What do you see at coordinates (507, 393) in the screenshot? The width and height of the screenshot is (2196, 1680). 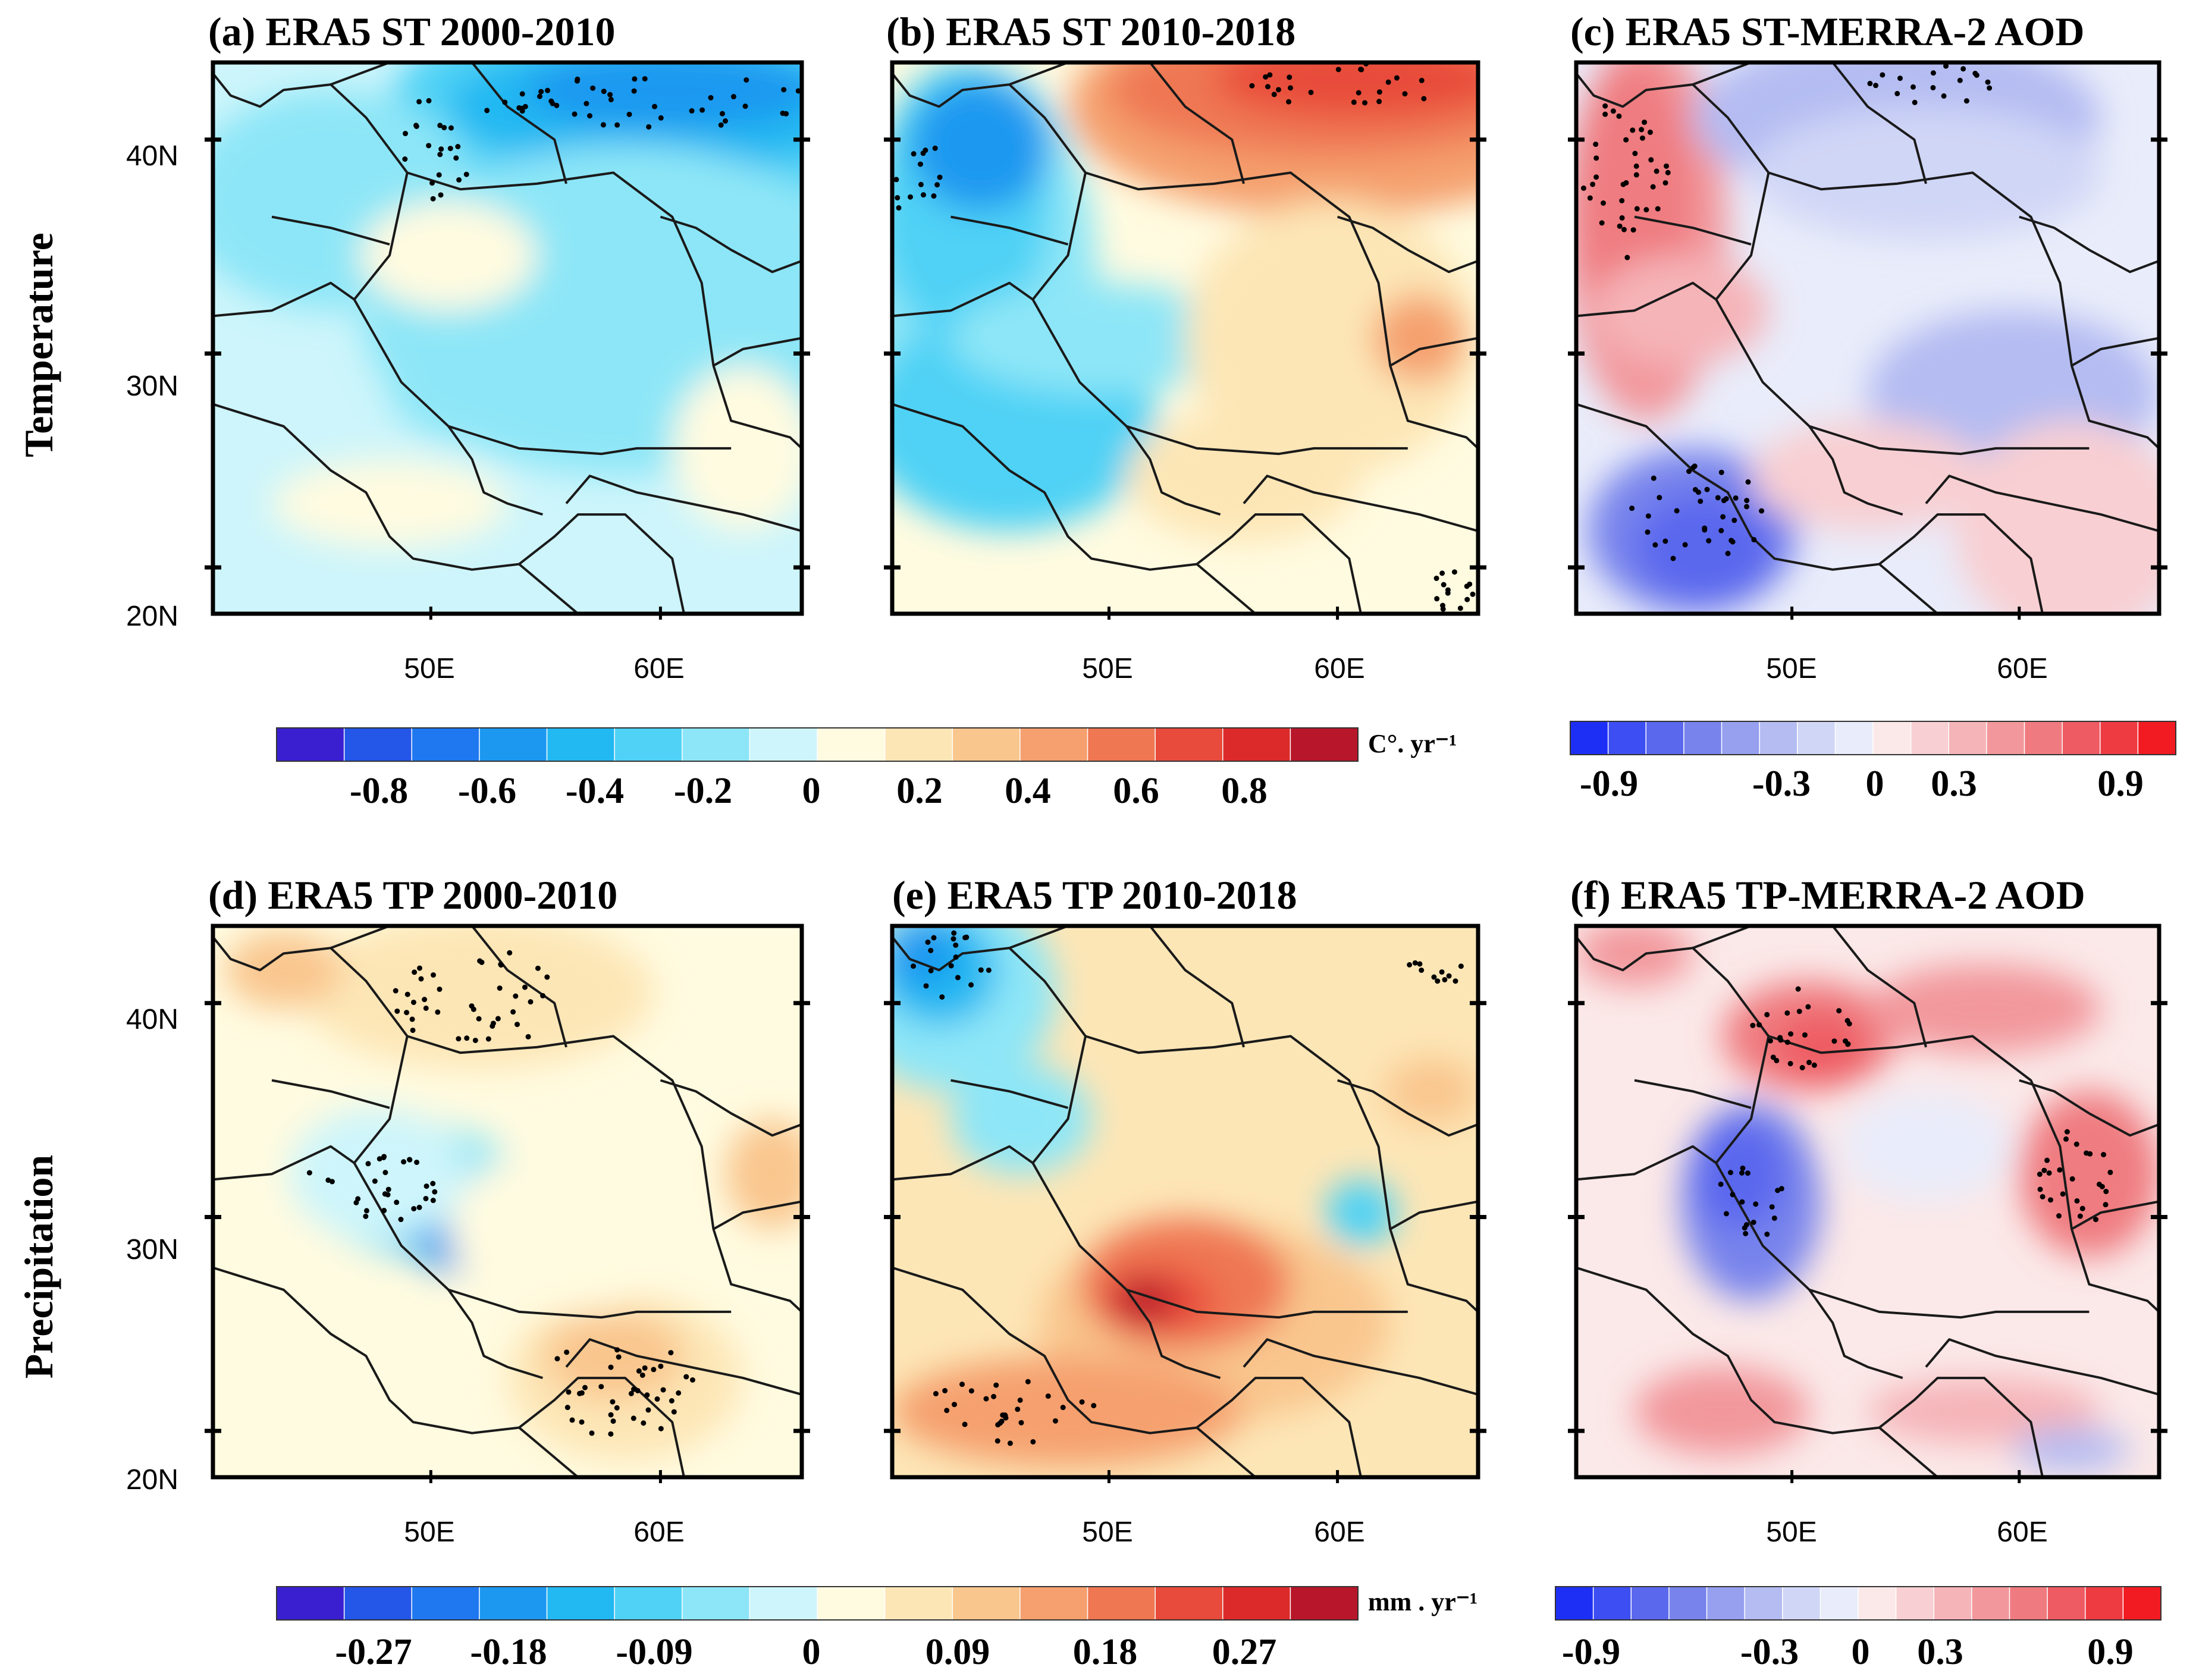 I see `panel-a-field-anomaly` at bounding box center [507, 393].